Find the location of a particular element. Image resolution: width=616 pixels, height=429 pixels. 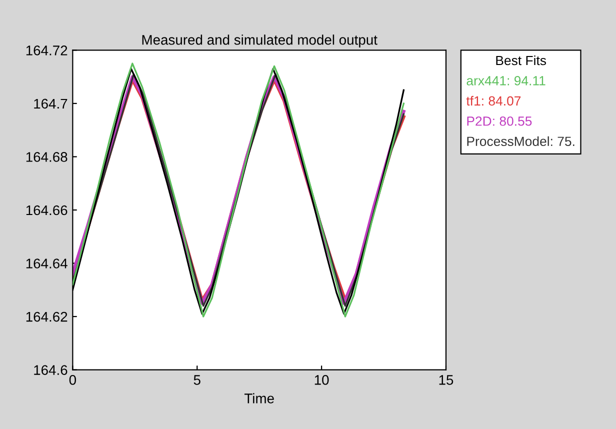

x-tick-label: 5 is located at coordinates (197, 380).